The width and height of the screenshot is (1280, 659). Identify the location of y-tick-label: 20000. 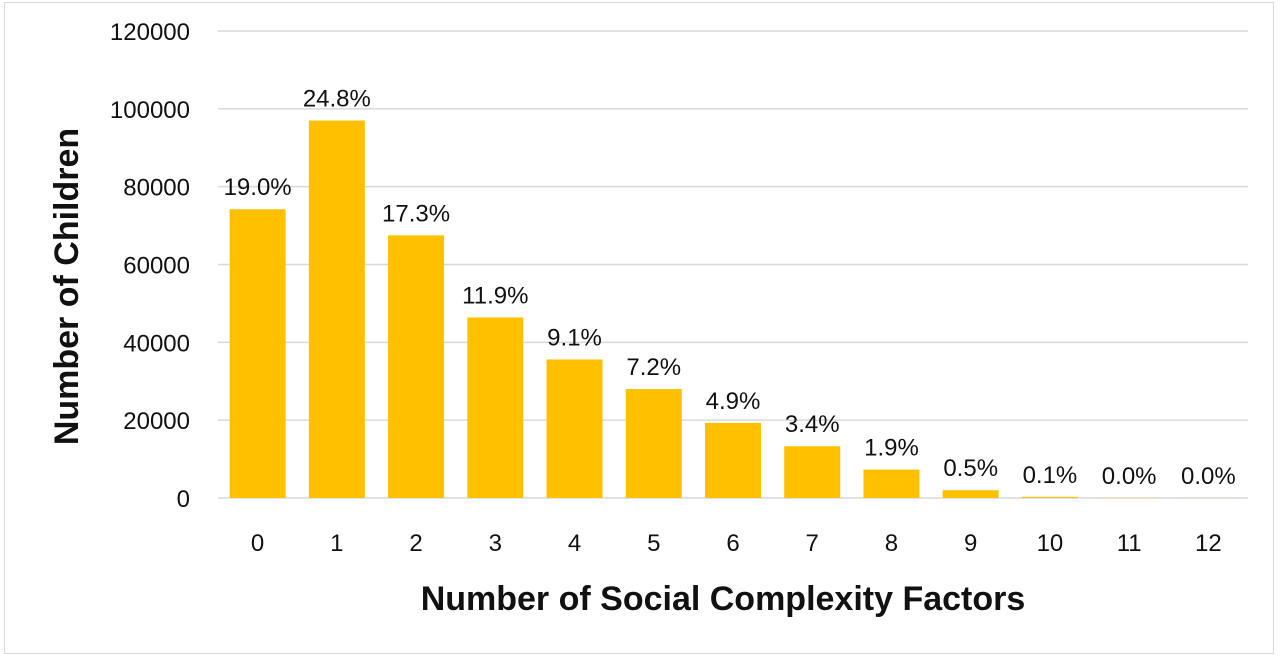
(156, 421).